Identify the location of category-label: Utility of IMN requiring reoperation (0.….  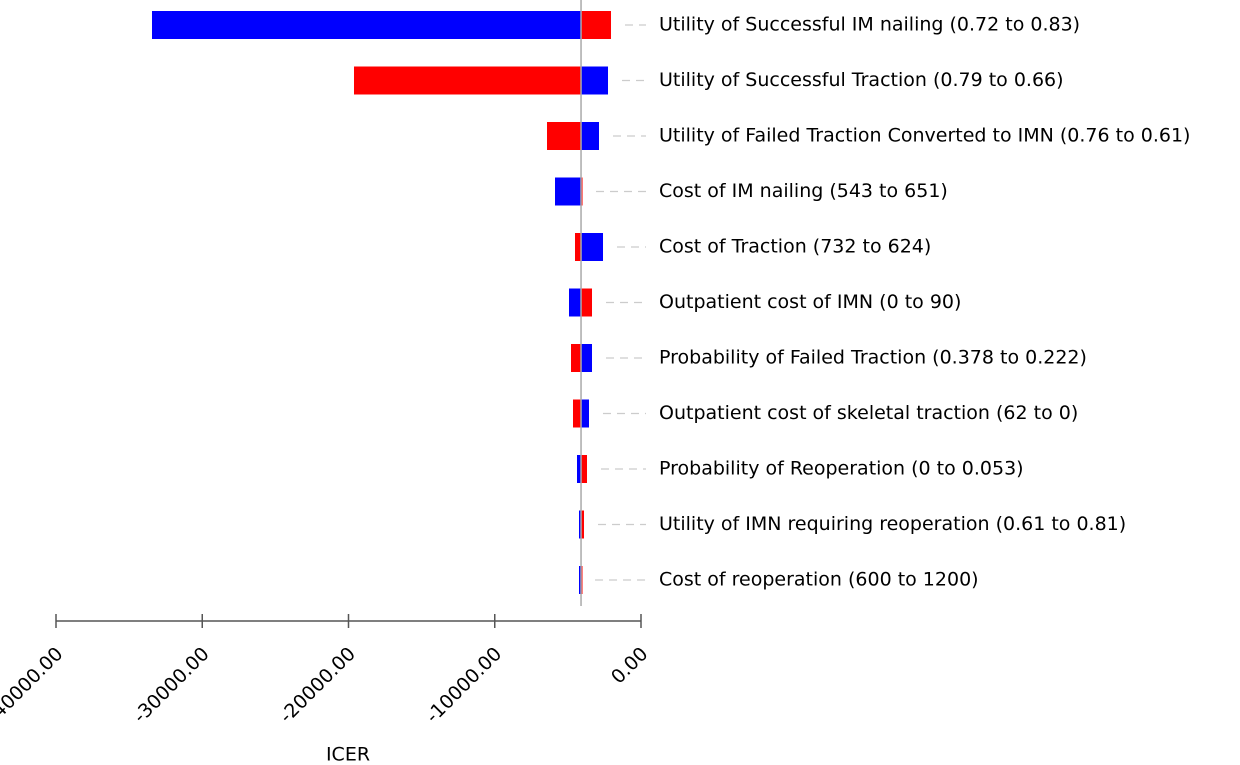
(892, 524).